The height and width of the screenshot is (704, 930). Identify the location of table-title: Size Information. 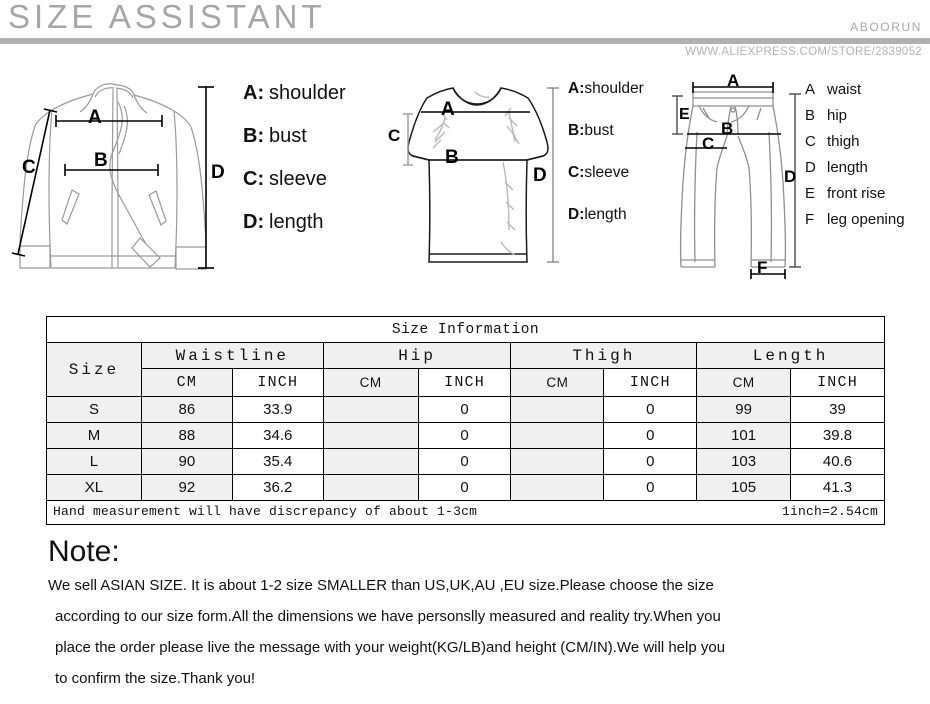
(465, 329).